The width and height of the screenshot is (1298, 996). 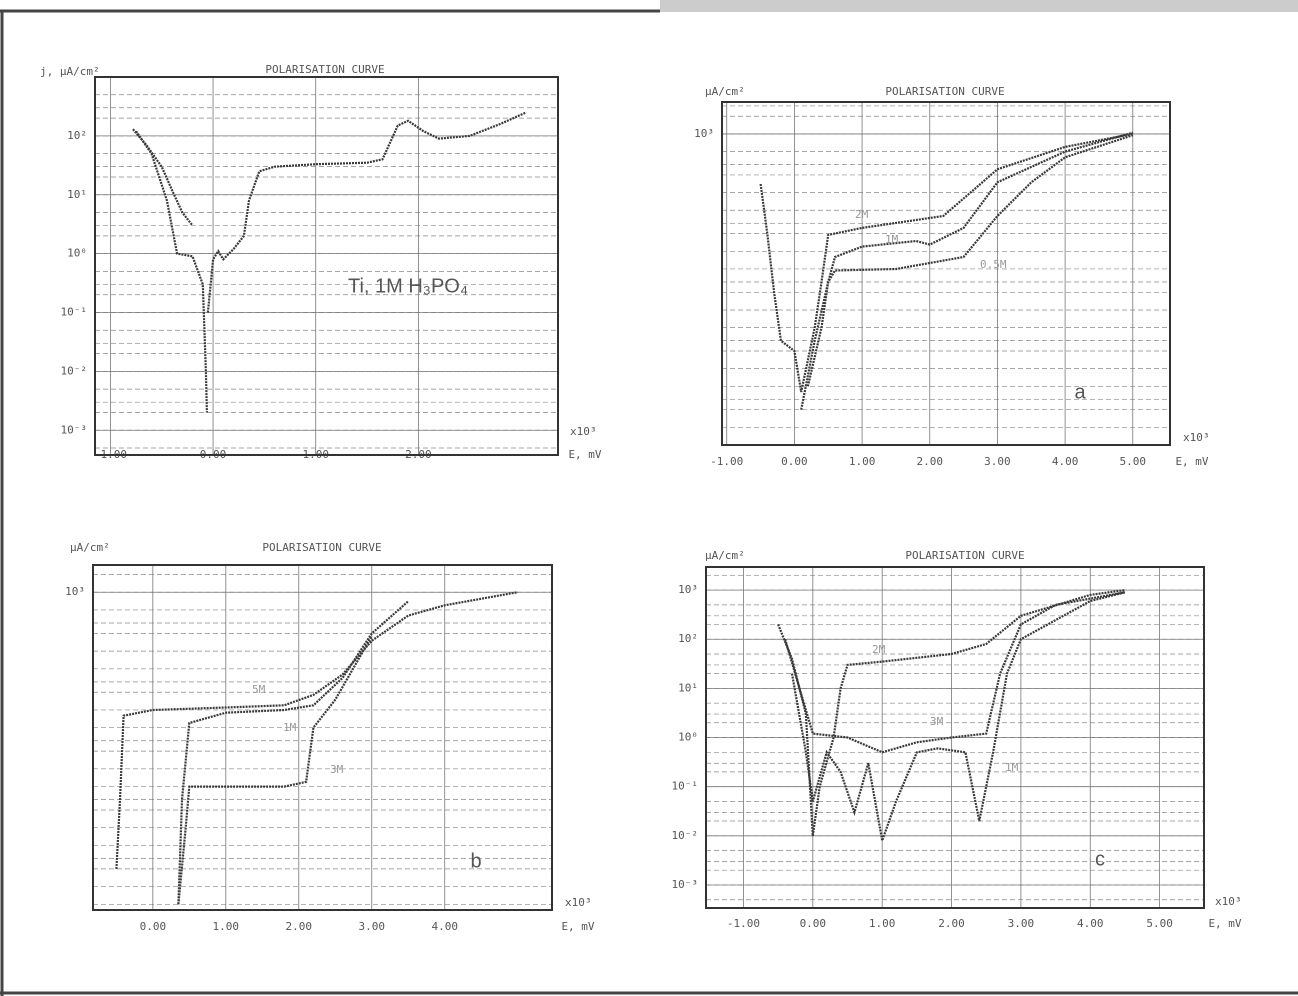 What do you see at coordinates (979, 6) in the screenshot?
I see `scan-strip` at bounding box center [979, 6].